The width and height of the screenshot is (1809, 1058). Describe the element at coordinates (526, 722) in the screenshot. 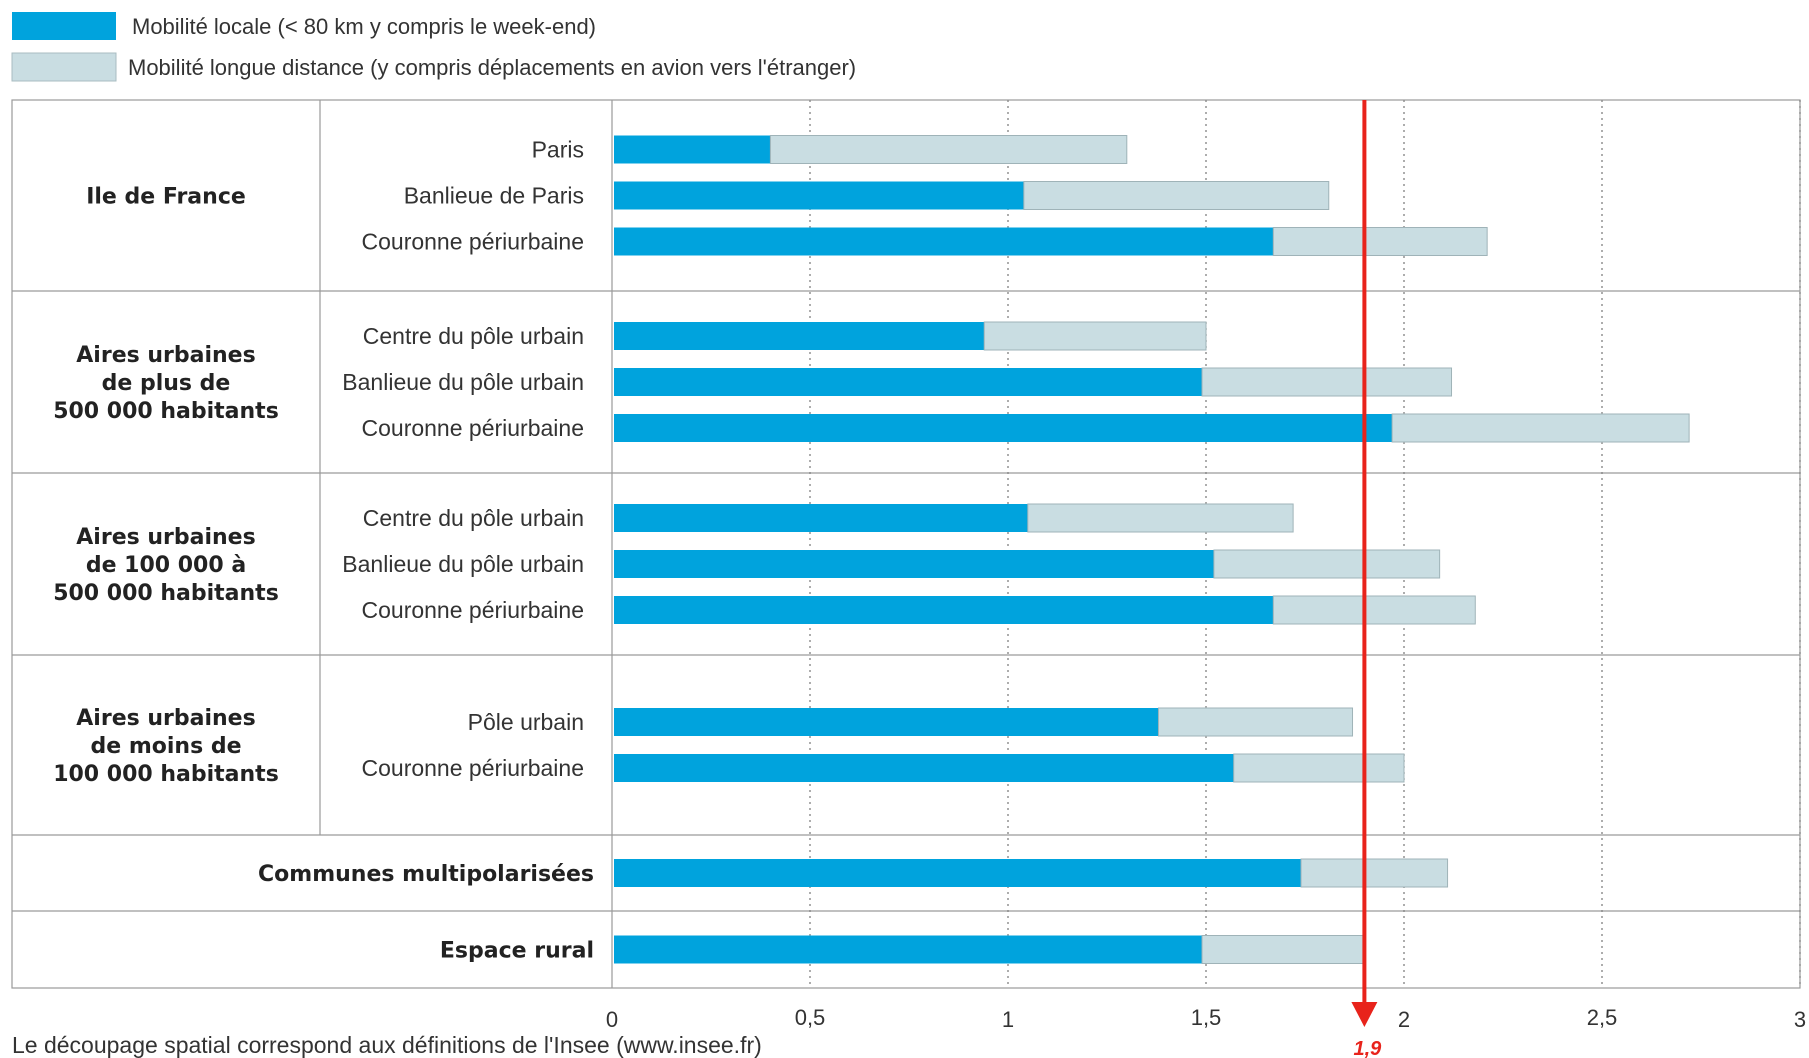

I see `category-label: Pôle urbain` at that location.